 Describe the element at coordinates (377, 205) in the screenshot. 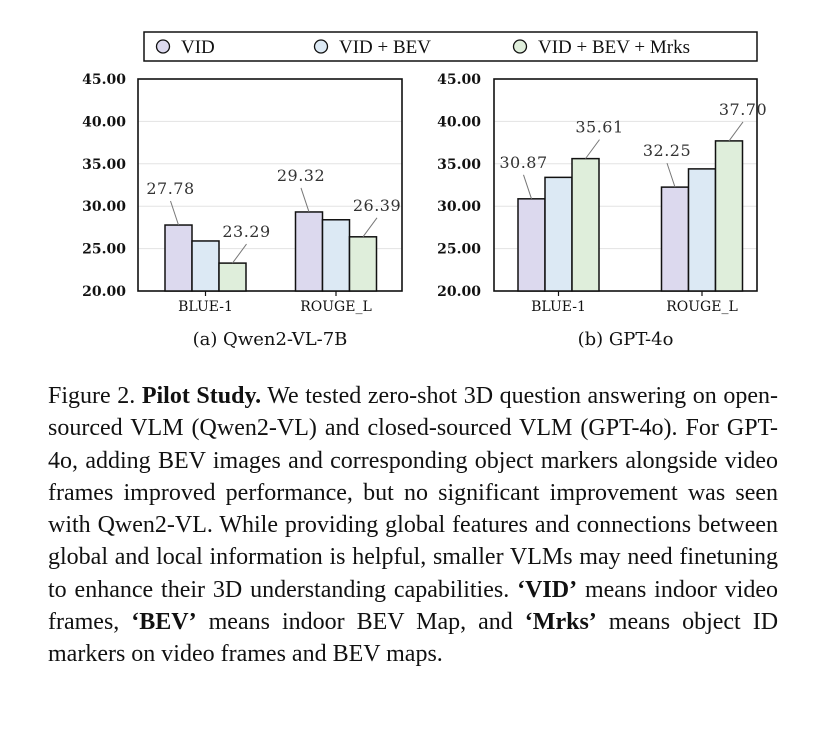

I see `data-label: 26.39` at that location.